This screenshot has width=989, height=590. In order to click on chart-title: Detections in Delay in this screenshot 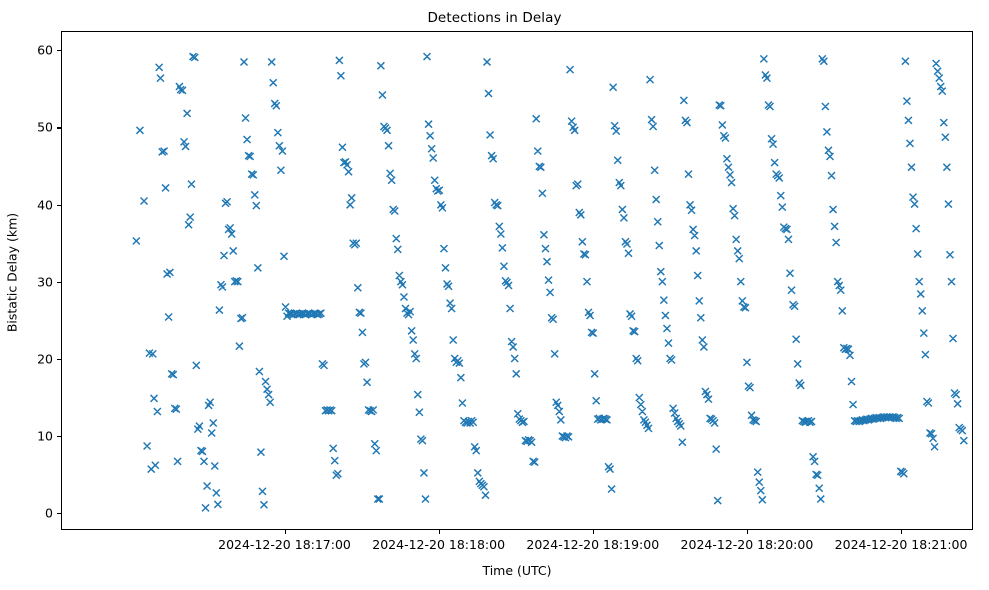, I will do `click(494, 18)`.